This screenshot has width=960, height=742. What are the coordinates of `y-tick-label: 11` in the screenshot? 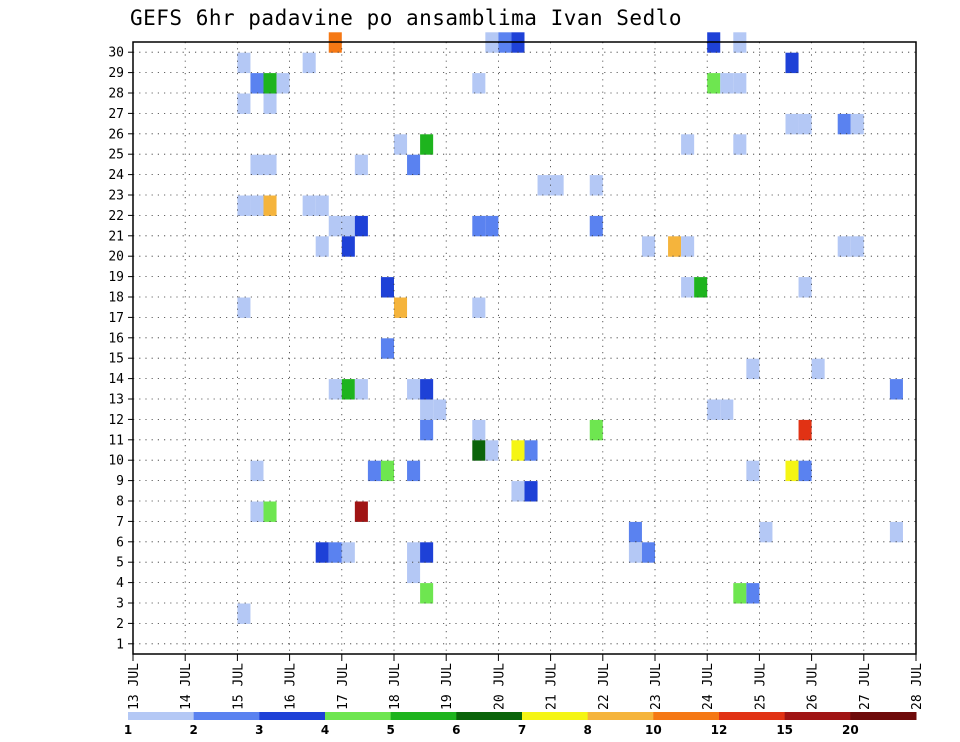 It's located at (116, 440).